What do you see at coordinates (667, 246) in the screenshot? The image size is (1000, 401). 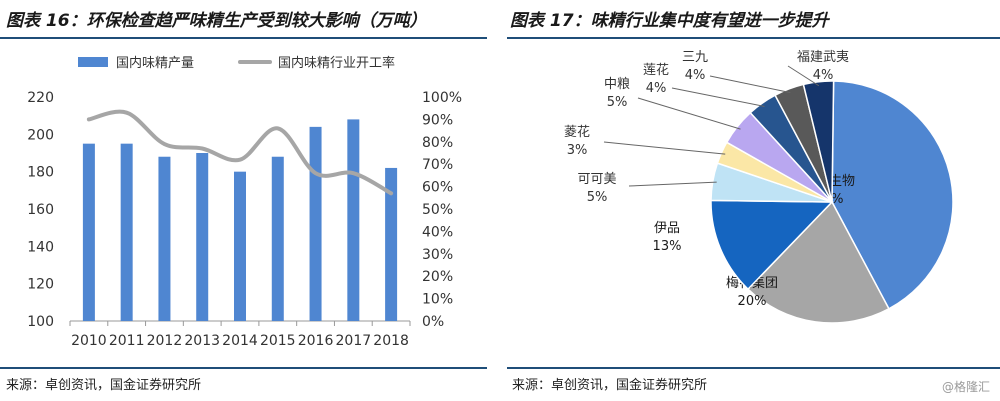 I see `pie-value-伊品: 13%` at bounding box center [667, 246].